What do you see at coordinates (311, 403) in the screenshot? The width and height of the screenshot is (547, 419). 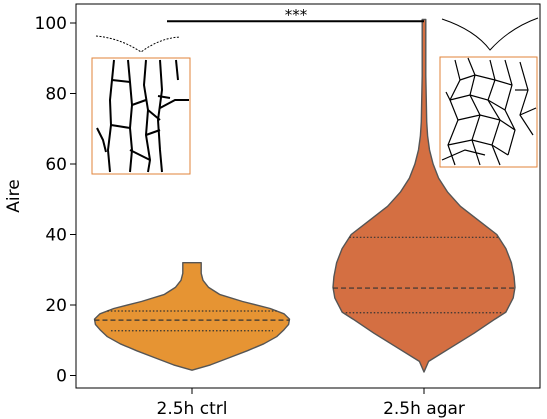 I see `x-axis: 2.5h ctrl 2.5h agar` at bounding box center [311, 403].